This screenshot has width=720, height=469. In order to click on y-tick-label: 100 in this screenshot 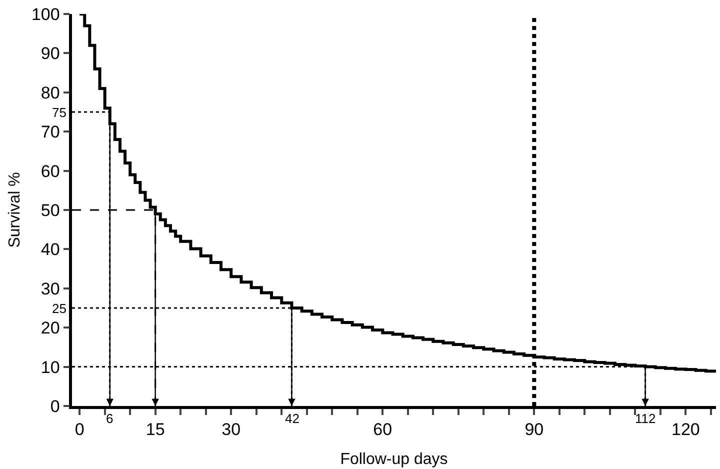, I will do `click(45, 14)`.